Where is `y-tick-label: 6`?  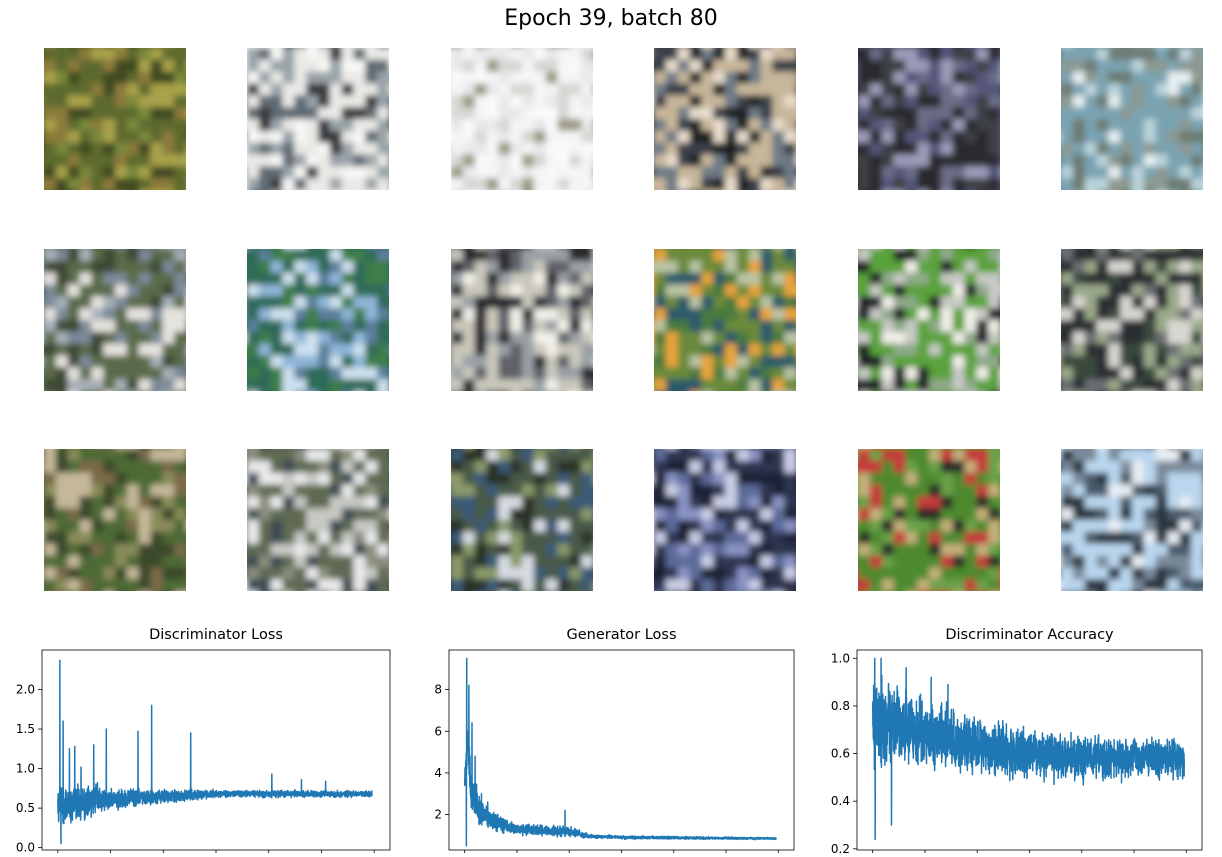
y-tick-label: 6 is located at coordinates (438, 731).